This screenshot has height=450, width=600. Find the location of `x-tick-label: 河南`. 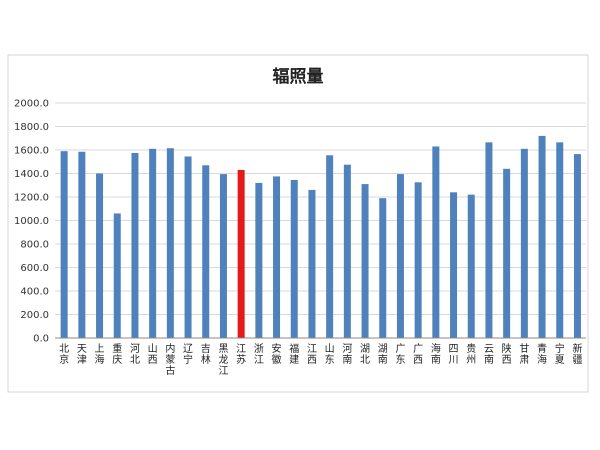

x-tick-label: 河南 is located at coordinates (347, 354).